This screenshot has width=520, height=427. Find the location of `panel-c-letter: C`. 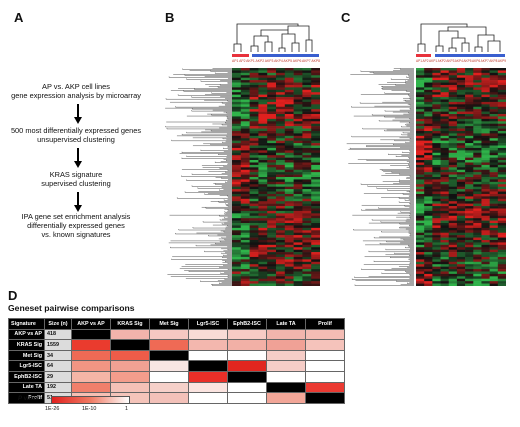

panel-c-letter: C is located at coordinates (346, 17).